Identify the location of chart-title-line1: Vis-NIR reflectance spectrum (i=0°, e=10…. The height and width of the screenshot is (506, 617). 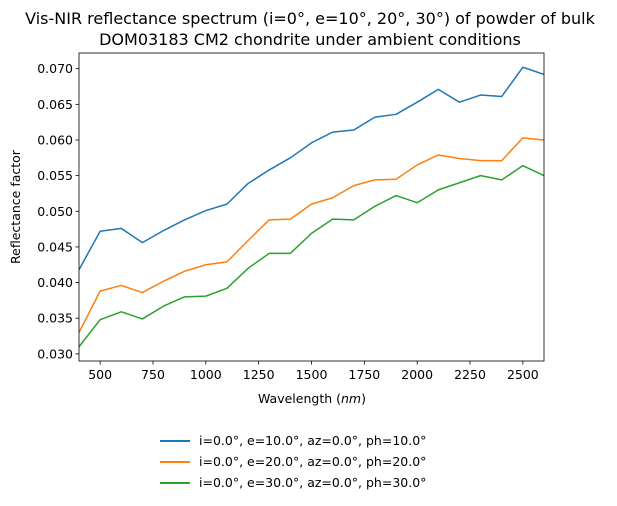
(310, 18).